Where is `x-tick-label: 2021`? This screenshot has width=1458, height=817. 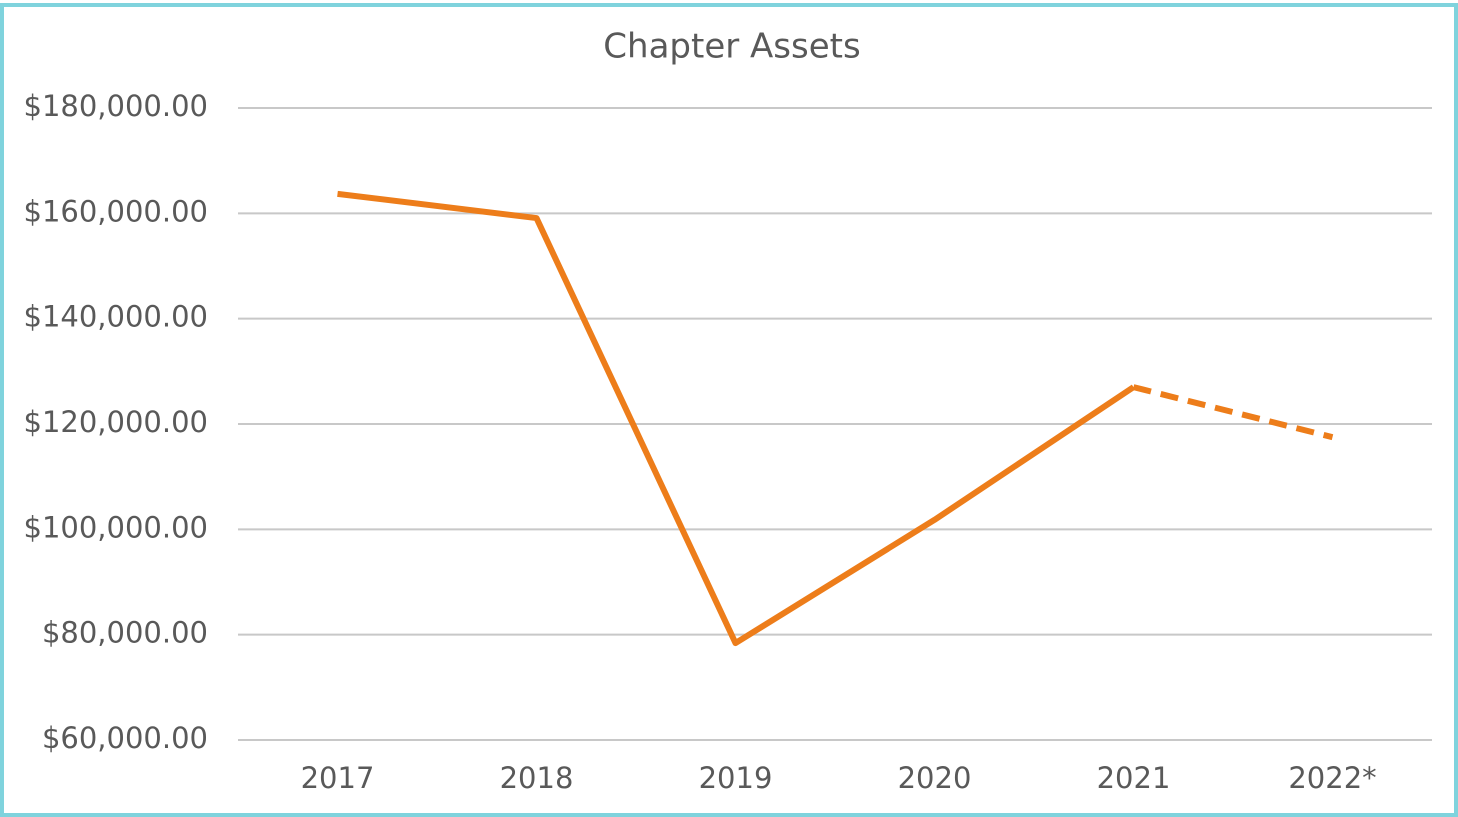 x-tick-label: 2021 is located at coordinates (1134, 778).